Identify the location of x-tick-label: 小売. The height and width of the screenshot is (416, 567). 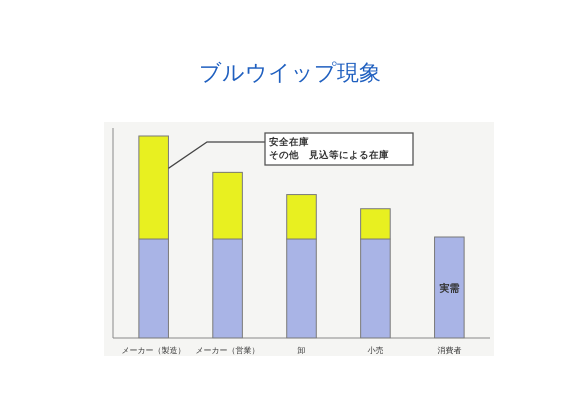
(375, 350).